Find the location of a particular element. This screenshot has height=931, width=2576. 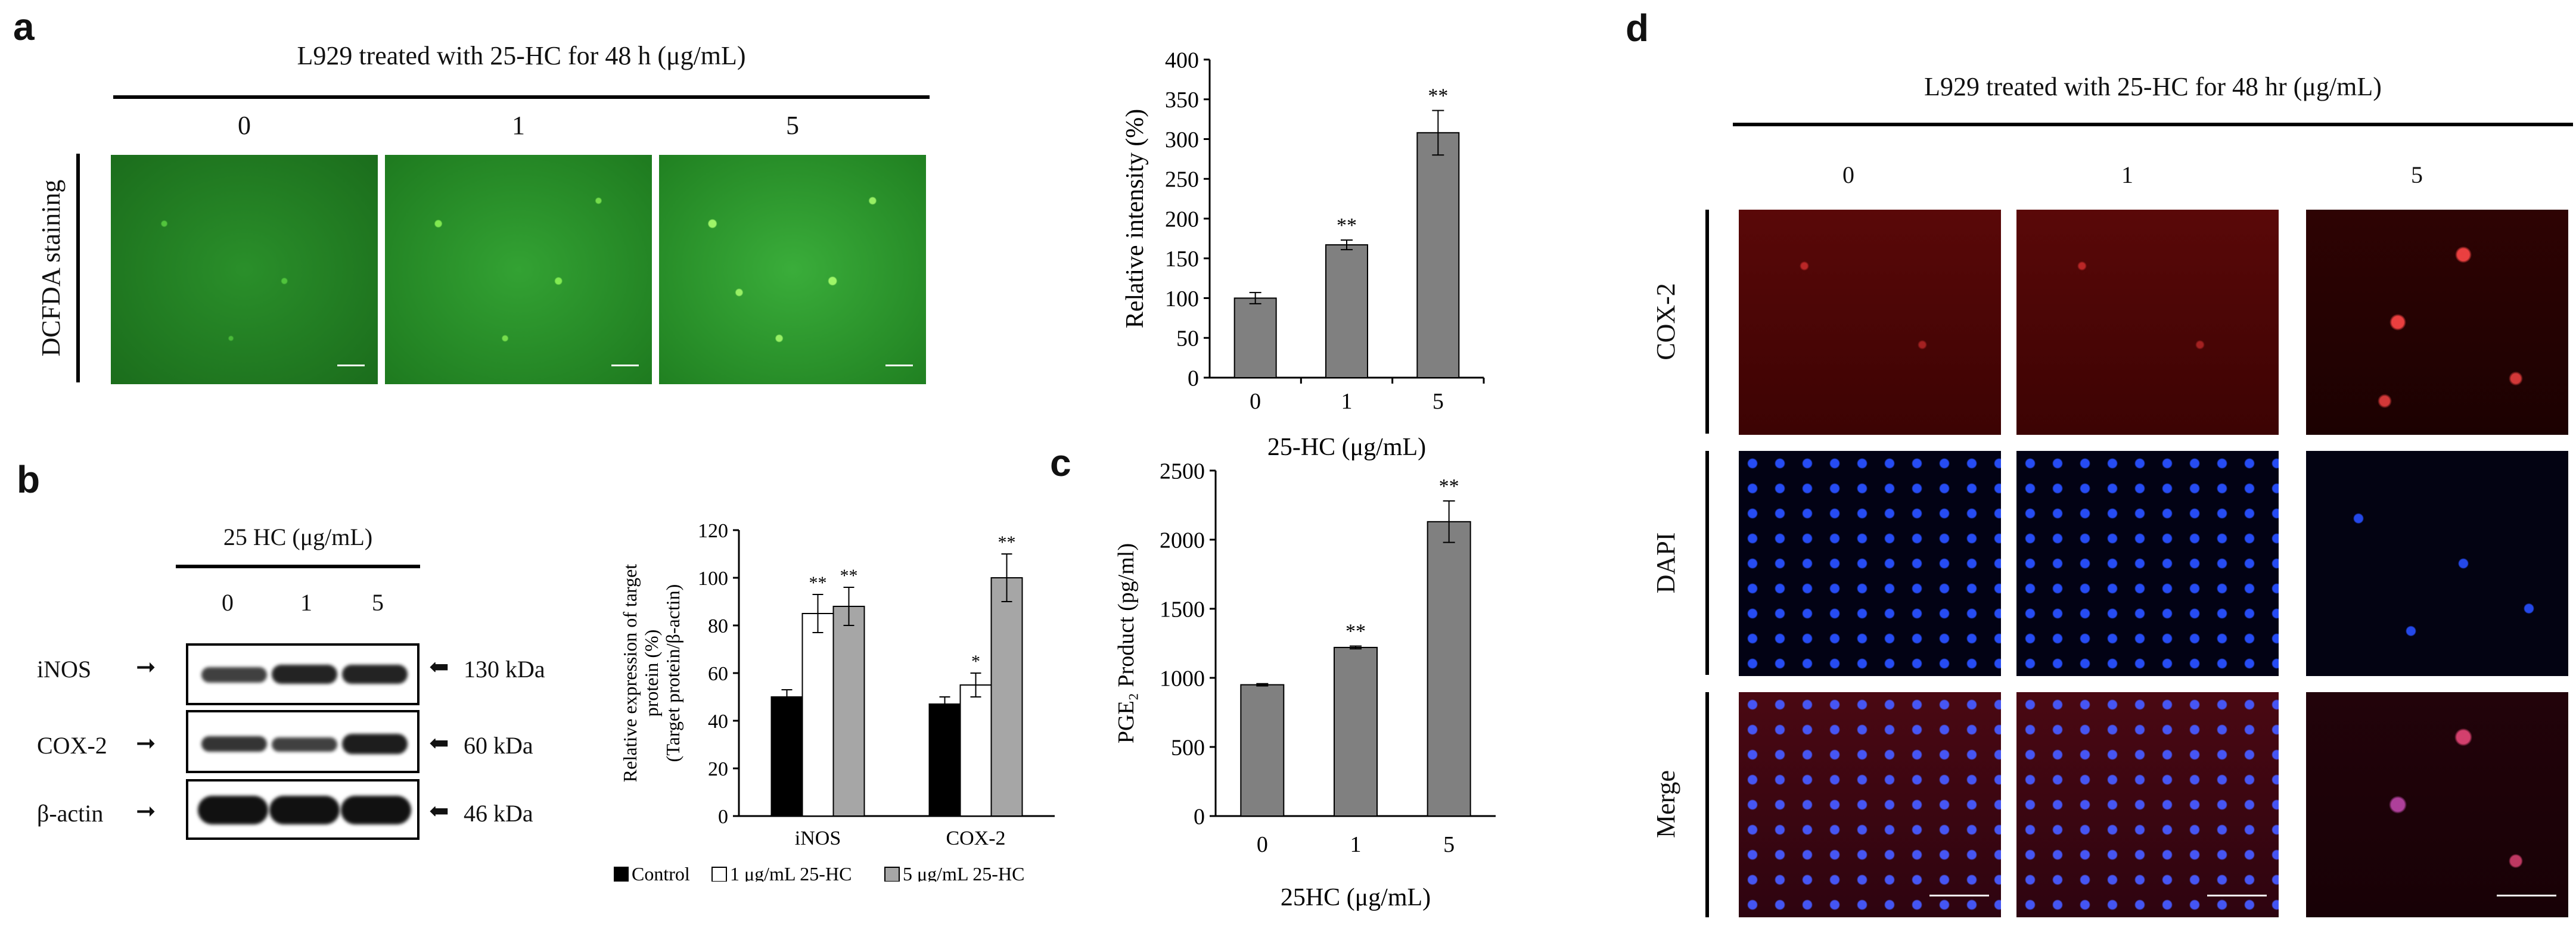

panel-d-dose-5: 5 is located at coordinates (2417, 174).